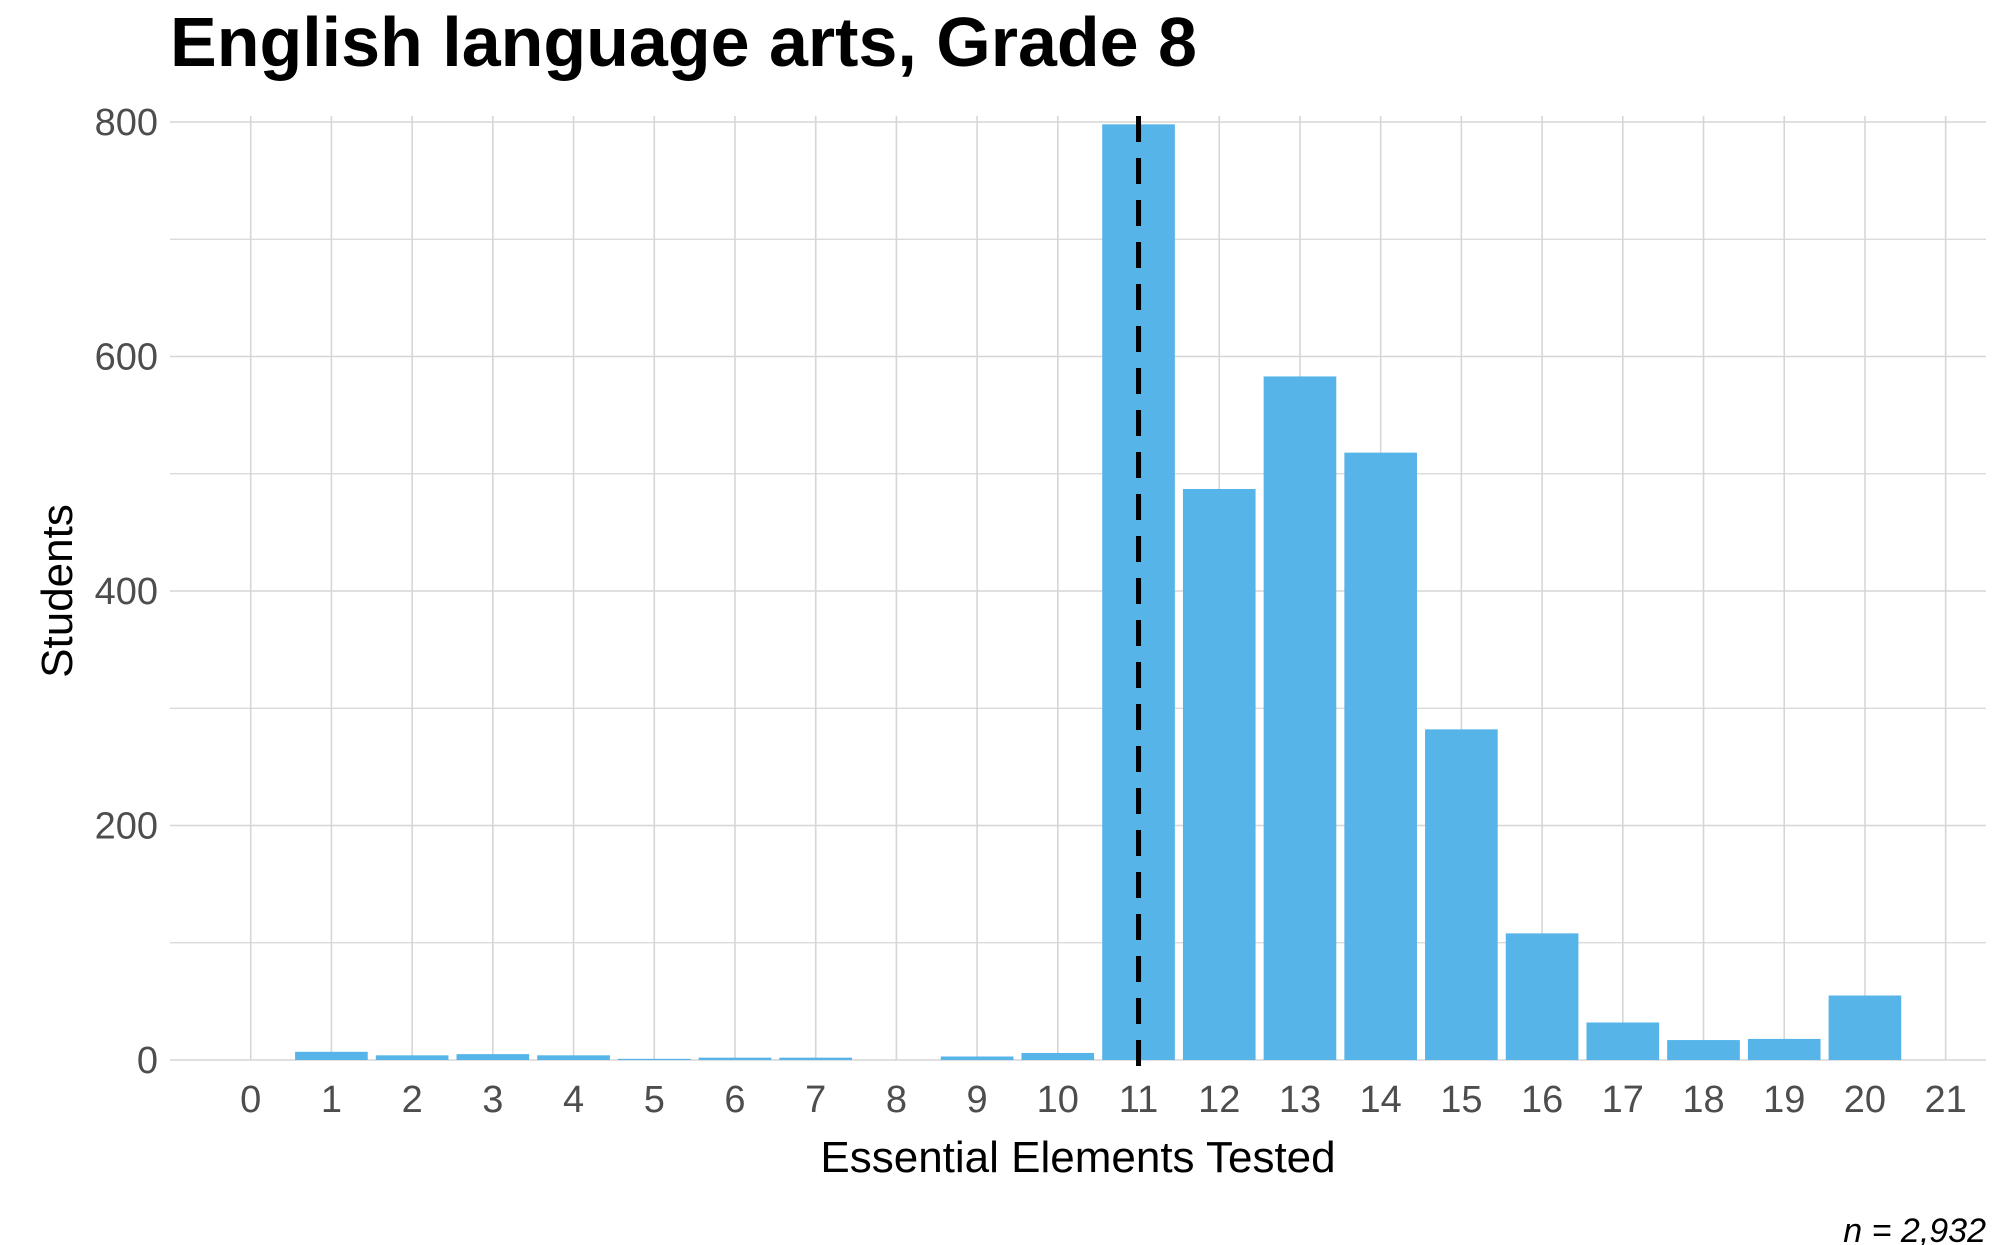 The width and height of the screenshot is (2016, 1245). What do you see at coordinates (1623, 1100) in the screenshot?
I see `x-tick-label: 17` at bounding box center [1623, 1100].